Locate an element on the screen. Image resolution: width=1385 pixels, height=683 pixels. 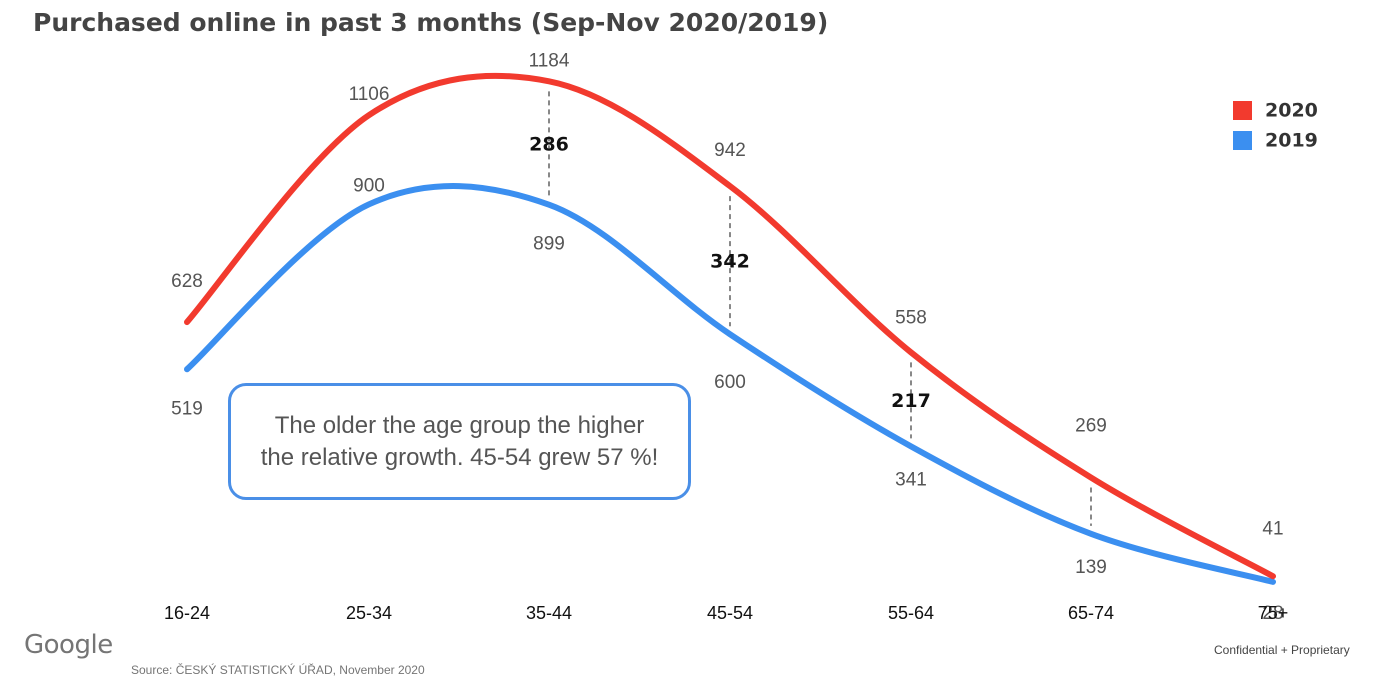
x-tick-label-55-64: 55-64 is located at coordinates (911, 613).